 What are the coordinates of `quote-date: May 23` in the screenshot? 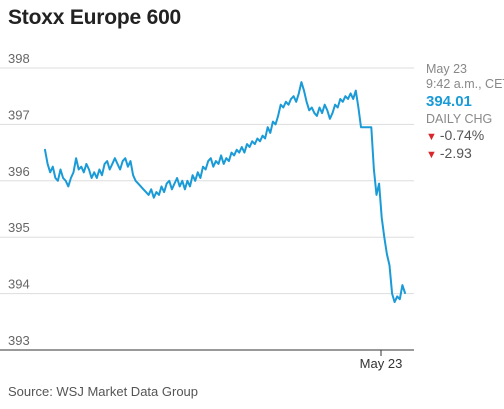 It's located at (446, 69).